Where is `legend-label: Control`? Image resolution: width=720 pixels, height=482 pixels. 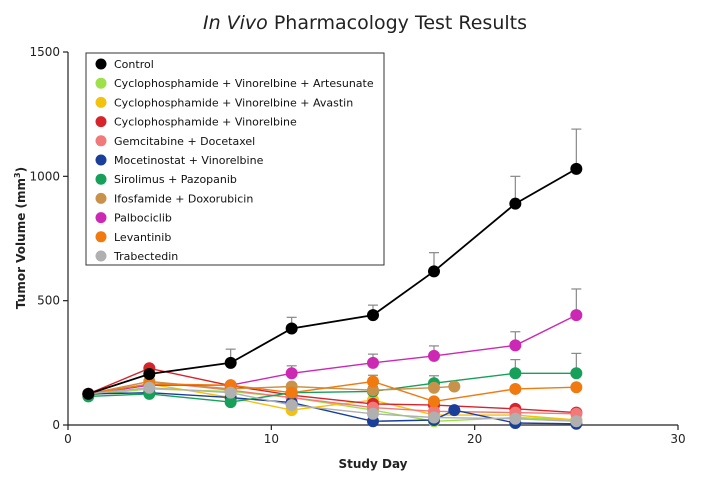 legend-label: Control is located at coordinates (134, 64).